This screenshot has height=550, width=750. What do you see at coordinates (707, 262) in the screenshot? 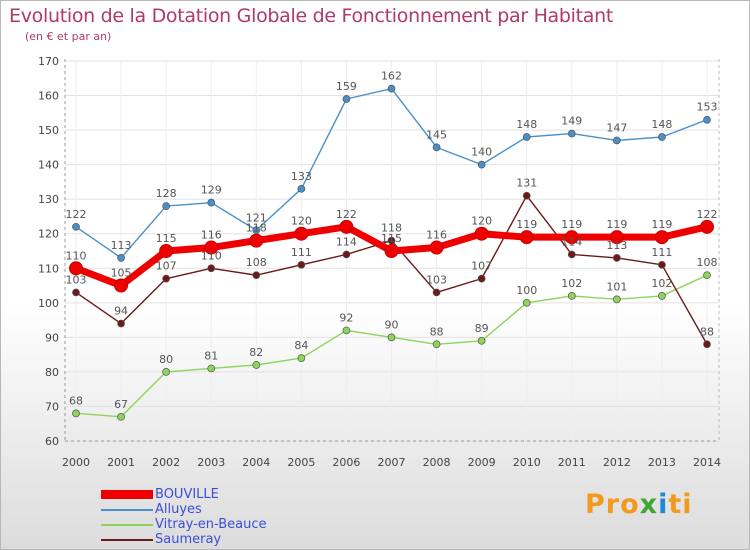
I see `data-label: 108` at bounding box center [707, 262].